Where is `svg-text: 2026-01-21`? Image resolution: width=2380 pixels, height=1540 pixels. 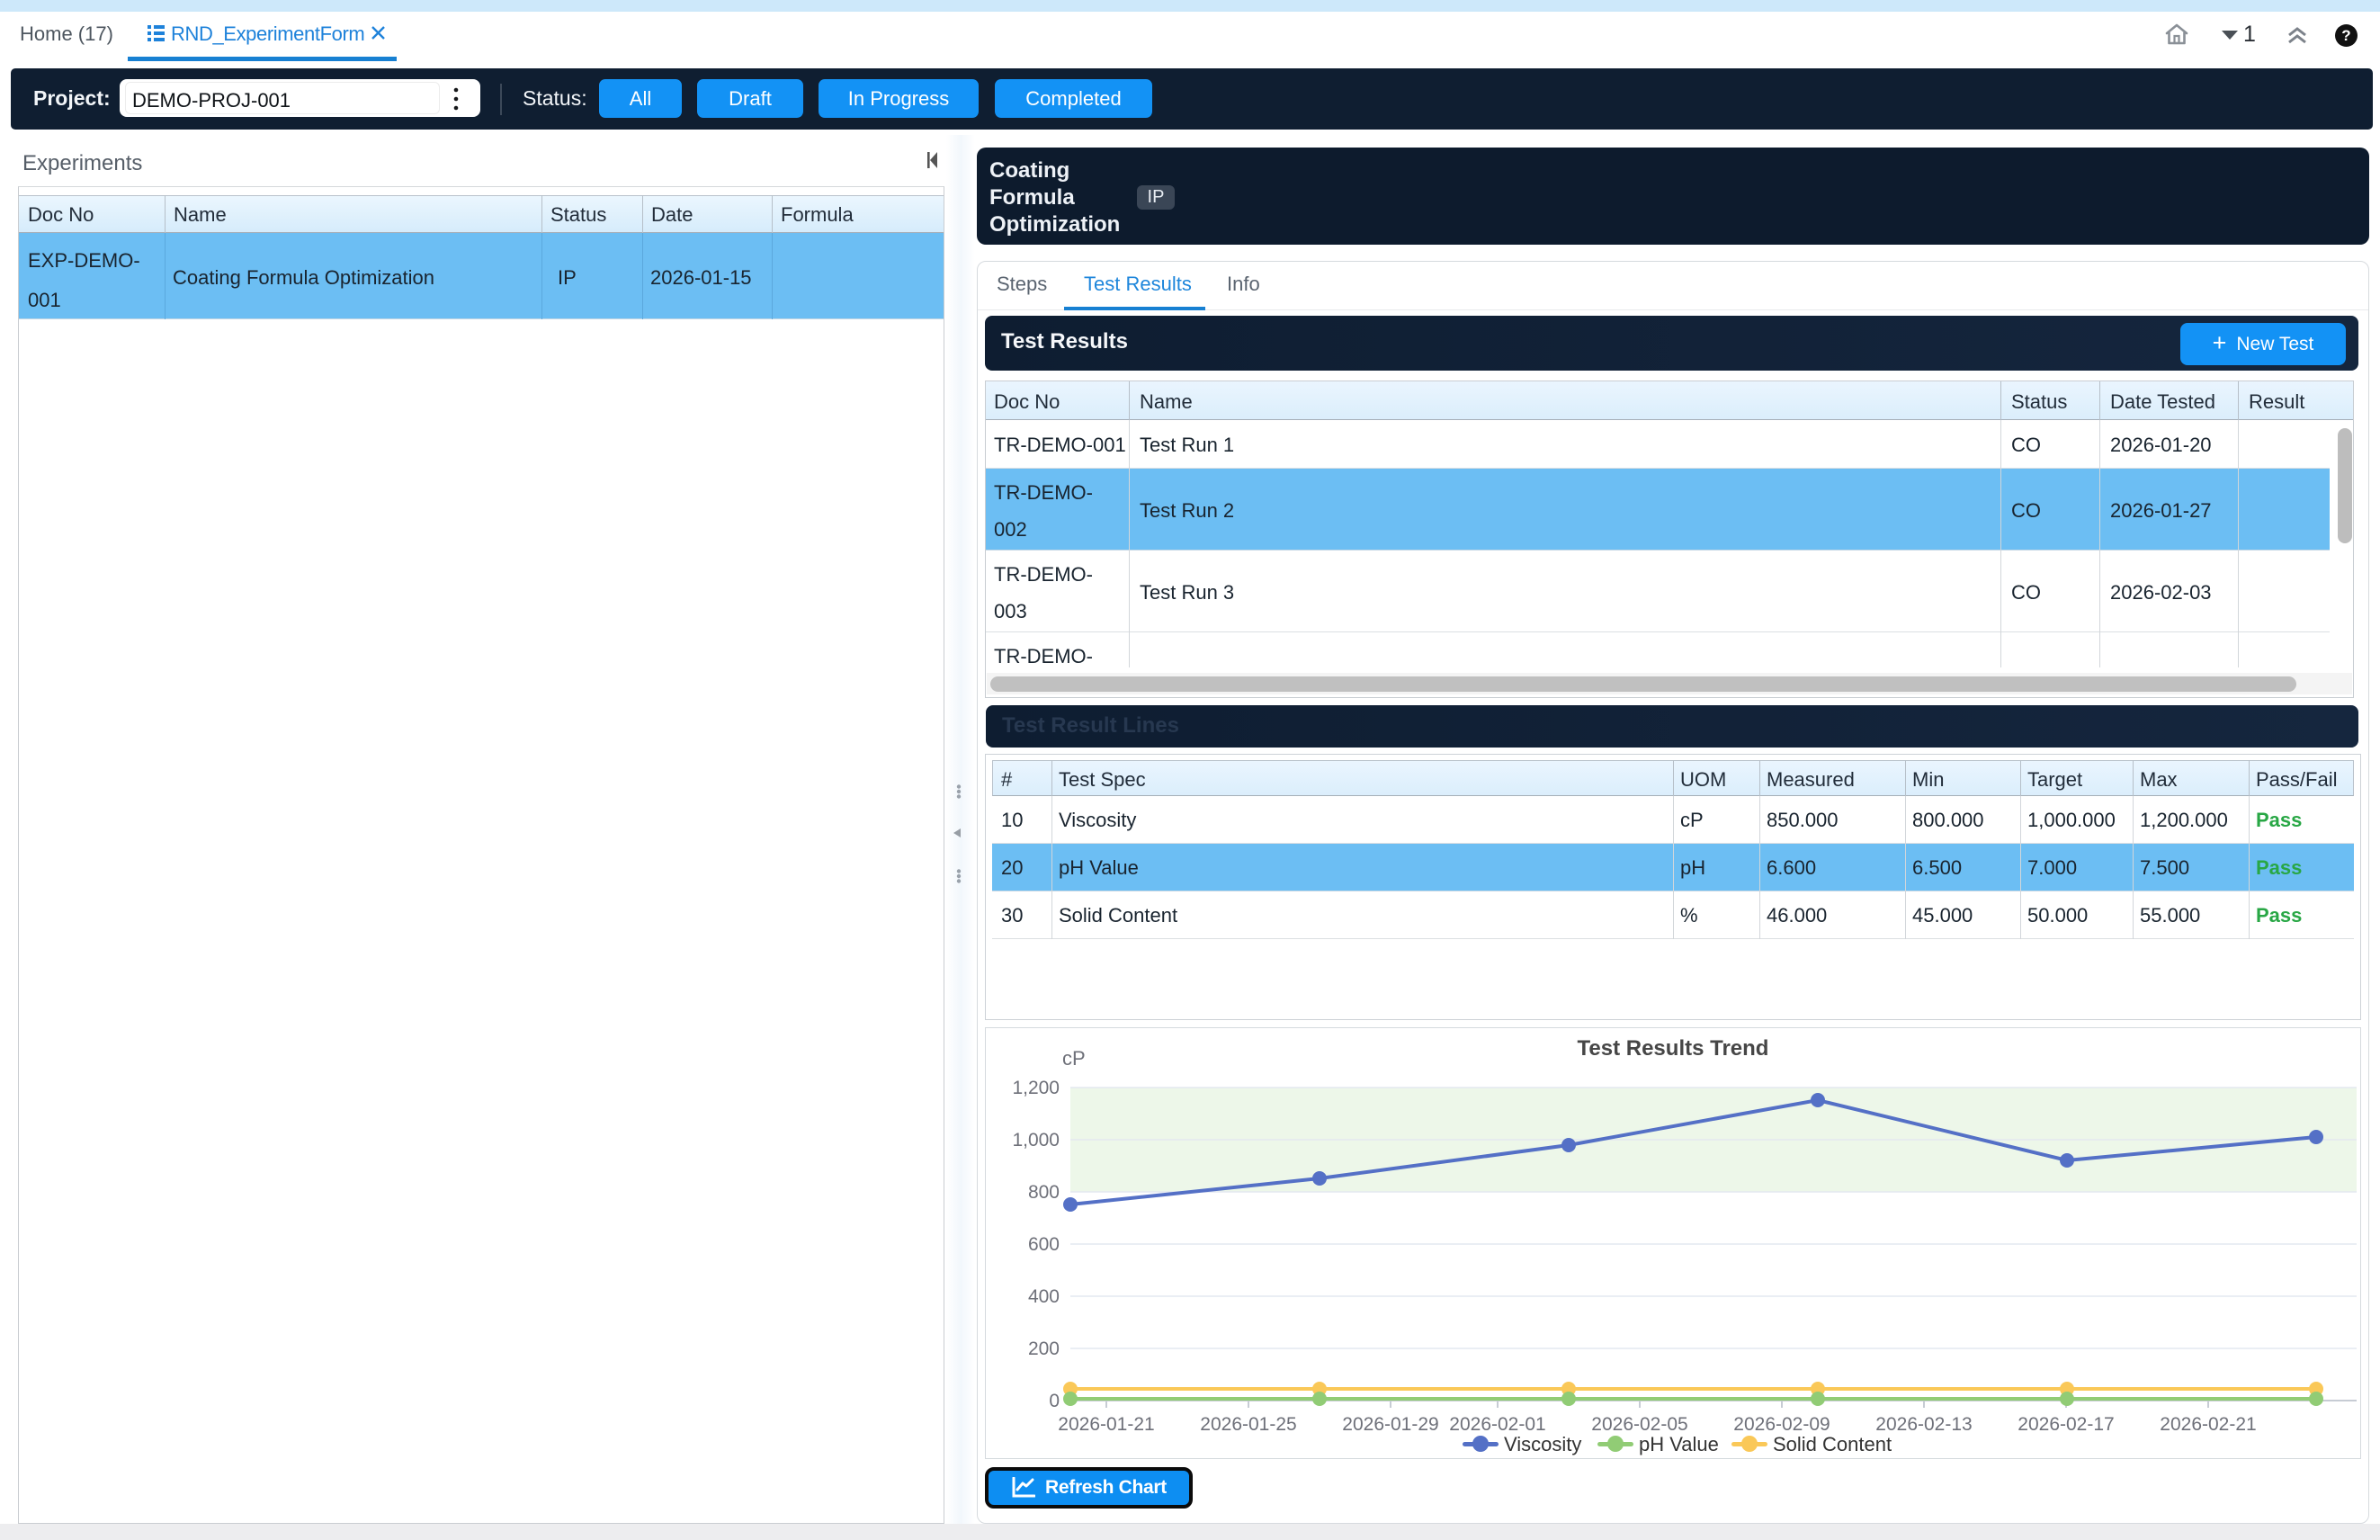 svg-text: 2026-01-21 is located at coordinates (1106, 1424).